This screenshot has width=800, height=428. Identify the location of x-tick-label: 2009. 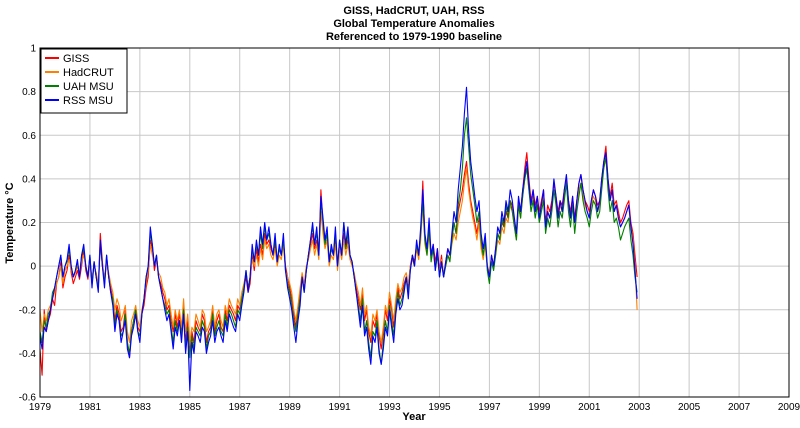
(789, 407).